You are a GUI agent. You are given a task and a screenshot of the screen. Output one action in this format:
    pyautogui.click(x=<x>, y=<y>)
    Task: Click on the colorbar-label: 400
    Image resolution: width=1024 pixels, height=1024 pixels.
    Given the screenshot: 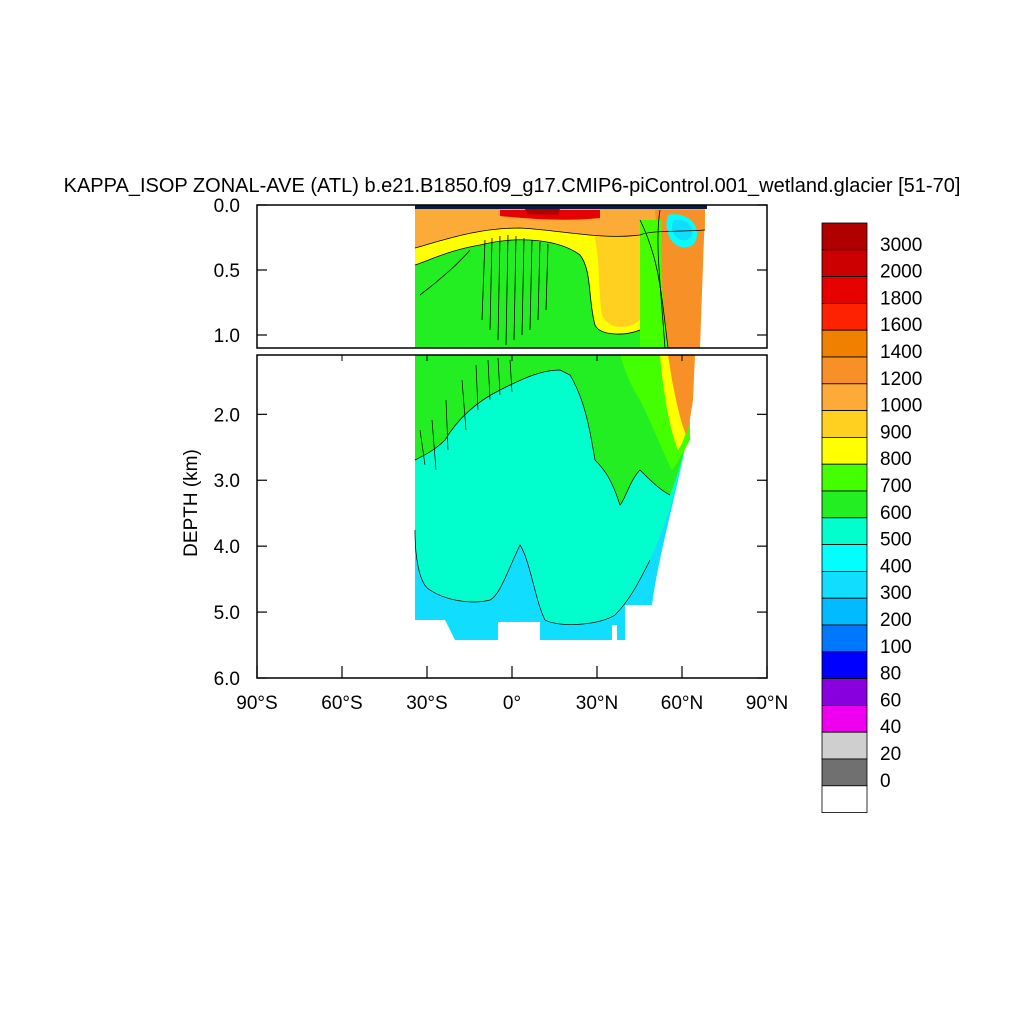 What is the action you would take?
    pyautogui.click(x=896, y=566)
    